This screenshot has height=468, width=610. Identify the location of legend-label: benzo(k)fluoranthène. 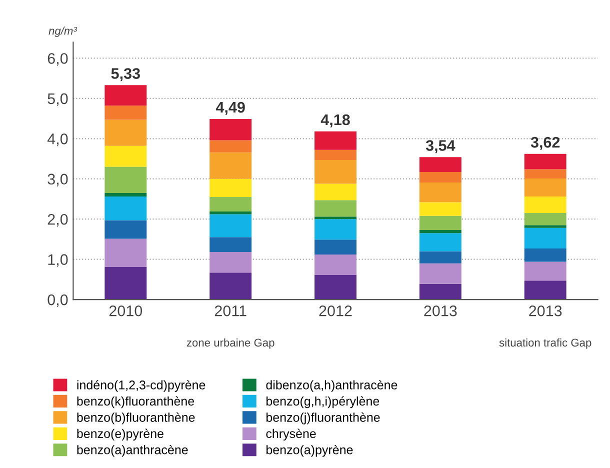
(135, 402).